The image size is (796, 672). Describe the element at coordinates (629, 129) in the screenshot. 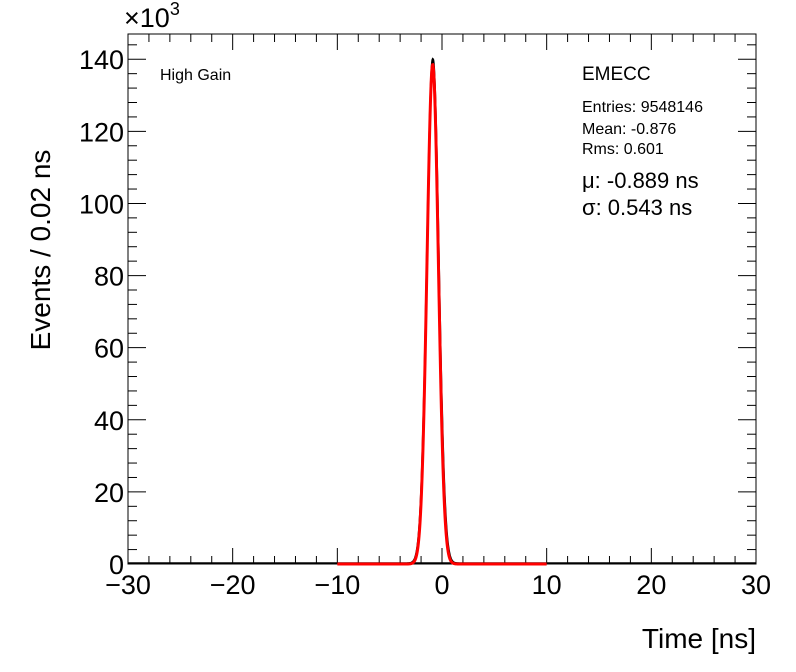

I see `stat-mean: Mean: -0.876` at that location.